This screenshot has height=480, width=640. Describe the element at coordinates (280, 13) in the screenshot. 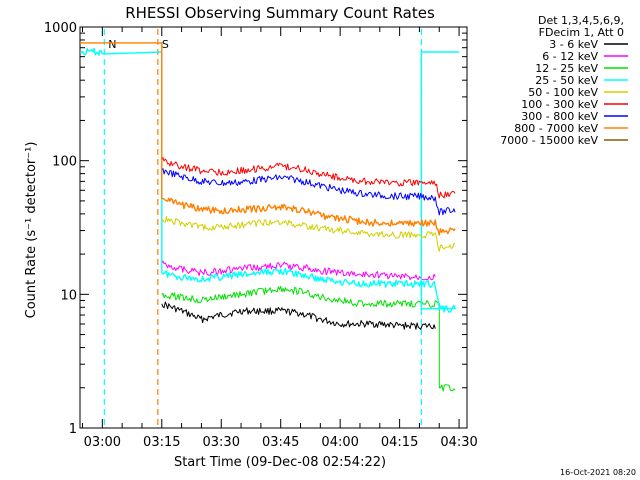

I see `chart-title: RHESSI Observing Summary Count Rates` at that location.